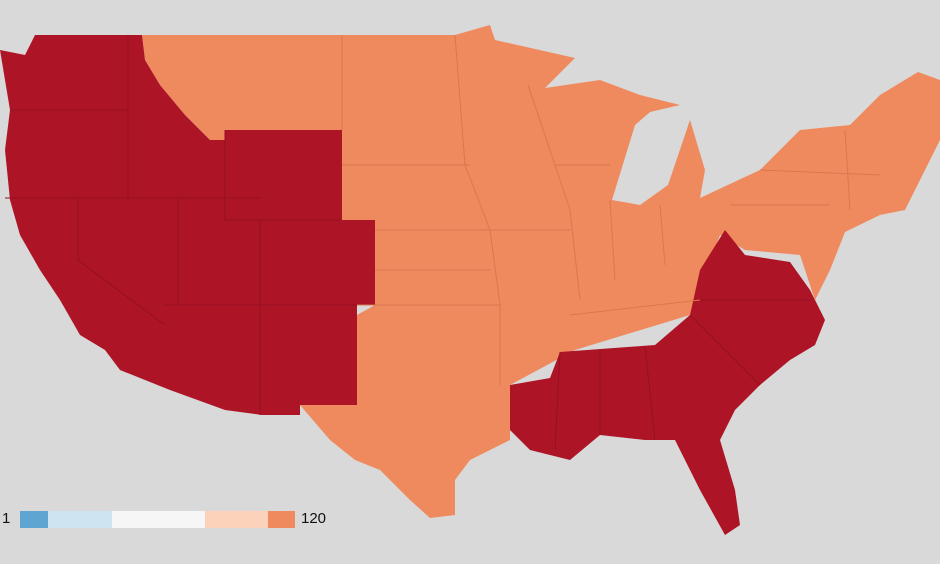  Describe the element at coordinates (313, 518) in the screenshot. I see `legend-max-label: 120` at that location.